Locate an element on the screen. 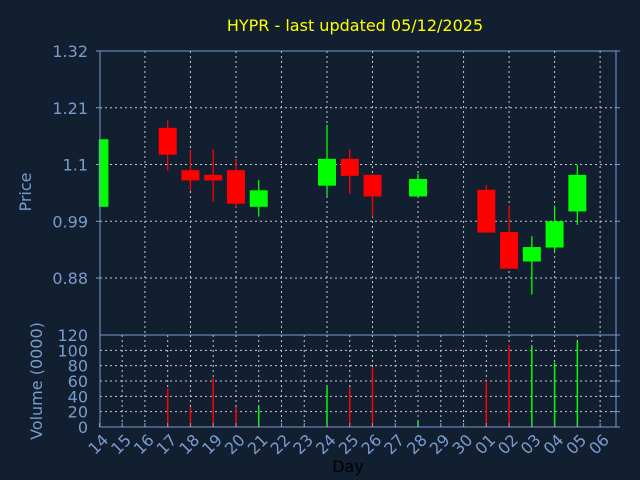  volume-tick-label: 120 is located at coordinates (72, 335).